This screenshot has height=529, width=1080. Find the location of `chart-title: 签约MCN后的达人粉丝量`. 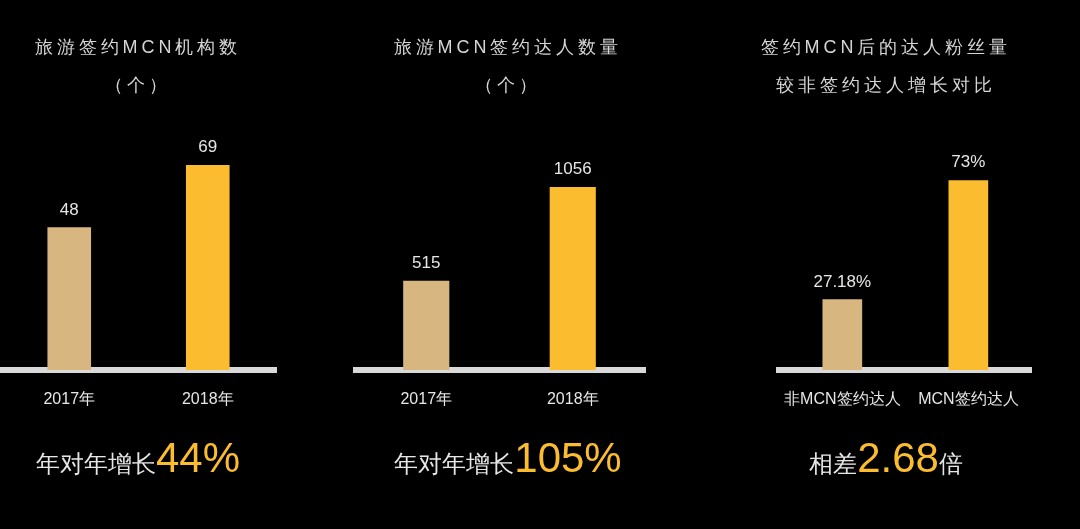

chart-title: 签约MCN后的达人粉丝量 is located at coordinates (886, 47).